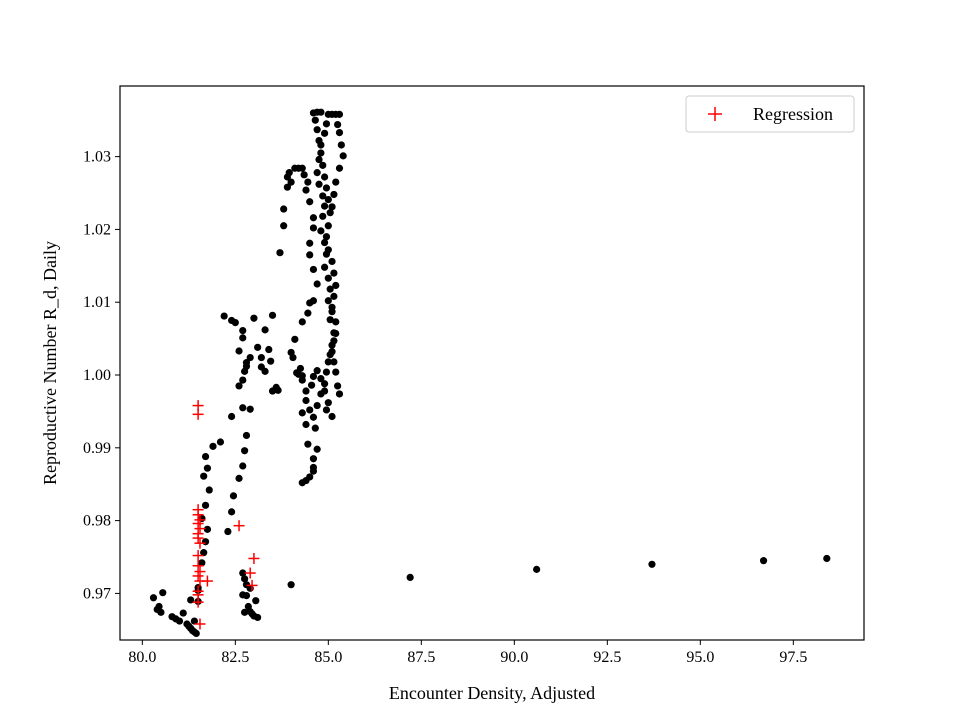 The height and width of the screenshot is (720, 960). What do you see at coordinates (328, 657) in the screenshot?
I see `x-tick-label: 85.0` at bounding box center [328, 657].